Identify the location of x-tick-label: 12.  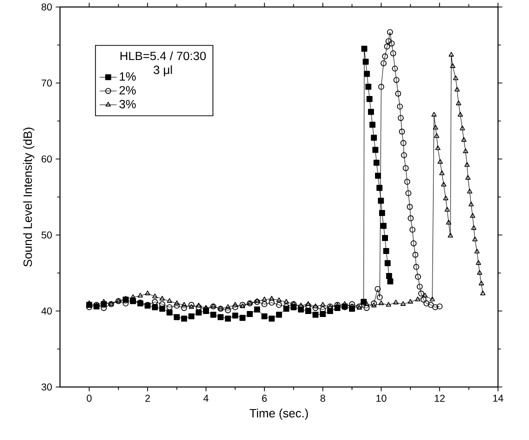
(439, 398).